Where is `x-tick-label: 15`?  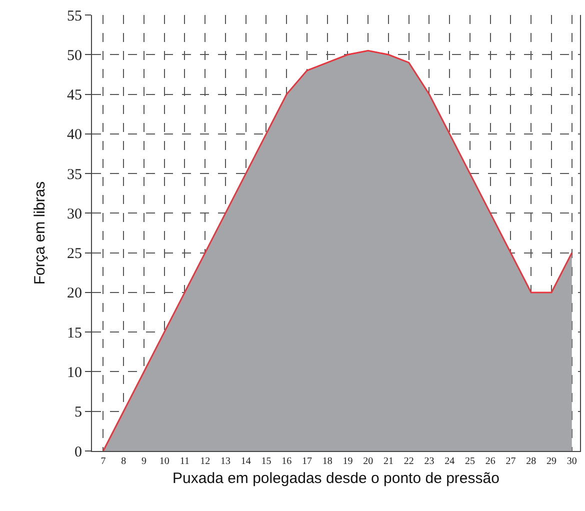 x-tick-label: 15 is located at coordinates (266, 461).